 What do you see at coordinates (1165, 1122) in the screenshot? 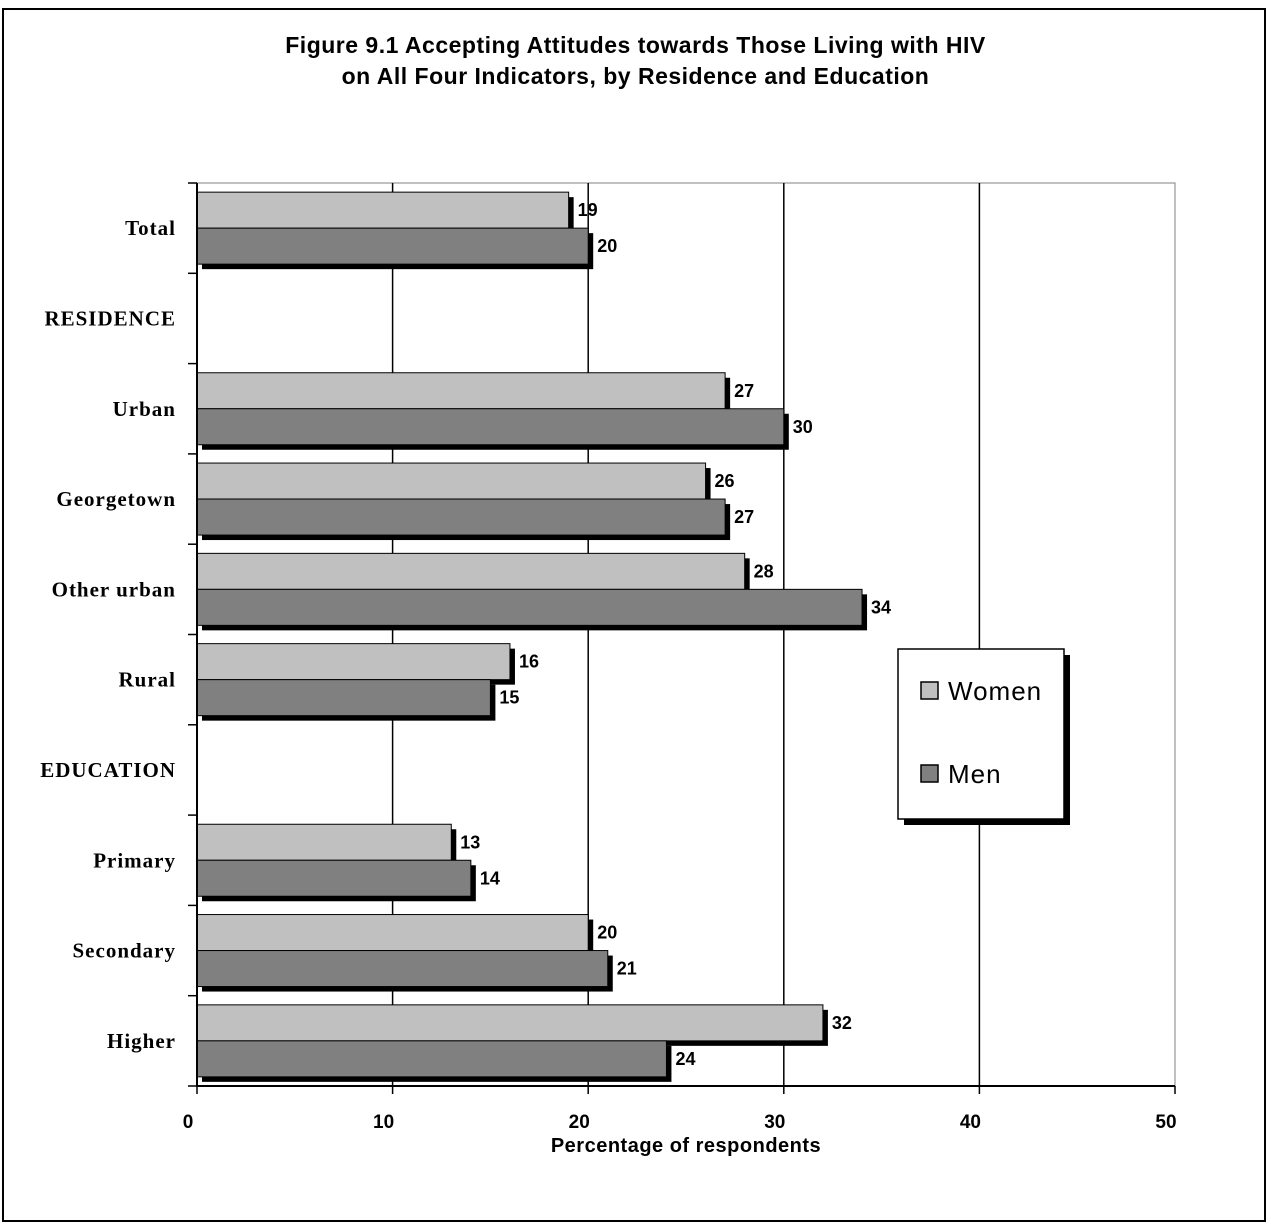
I see `x-tick-label-50: 50` at bounding box center [1165, 1122].